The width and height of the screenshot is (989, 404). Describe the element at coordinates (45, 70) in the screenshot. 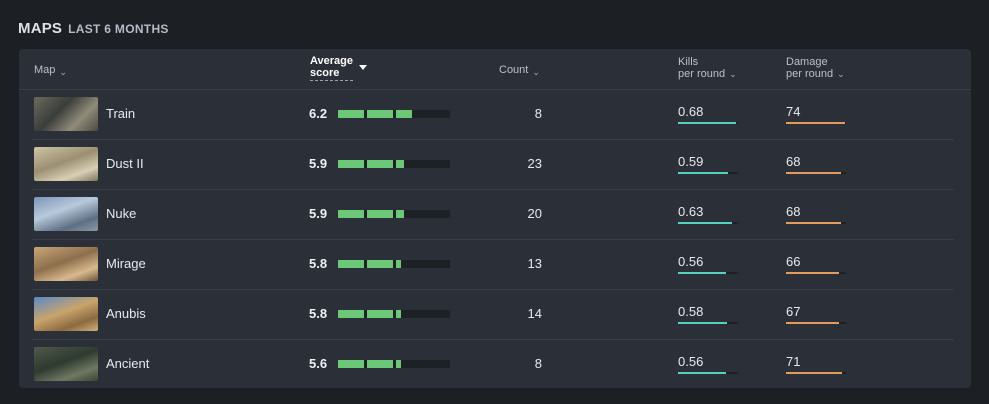

I see `column-label-map: Map` at that location.